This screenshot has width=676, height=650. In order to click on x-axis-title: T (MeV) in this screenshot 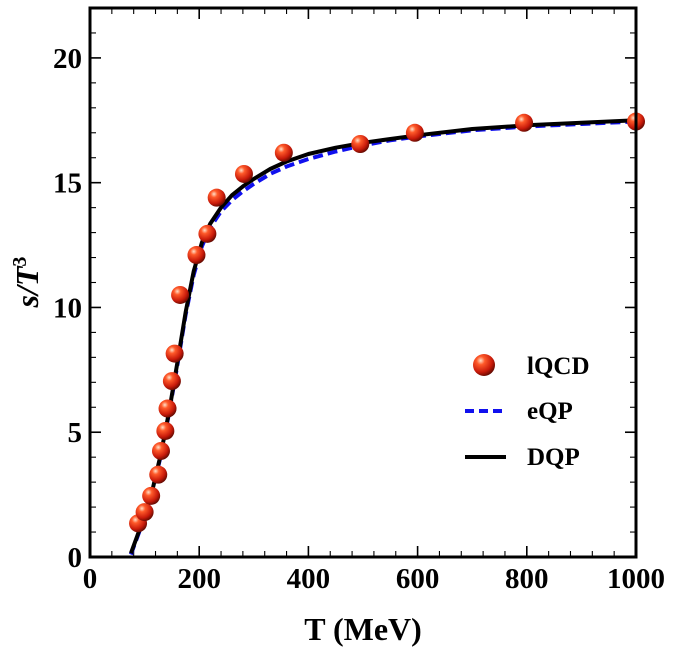, I will do `click(363, 629)`.